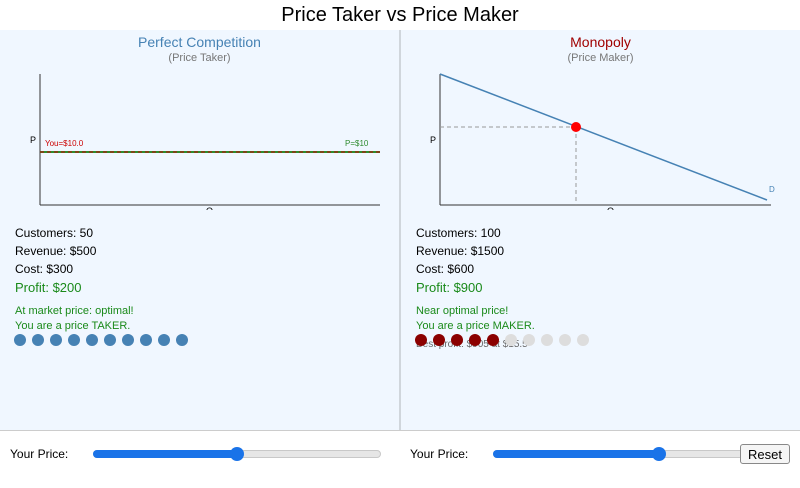  What do you see at coordinates (772, 189) in the screenshot?
I see `demand-label: D` at bounding box center [772, 189].